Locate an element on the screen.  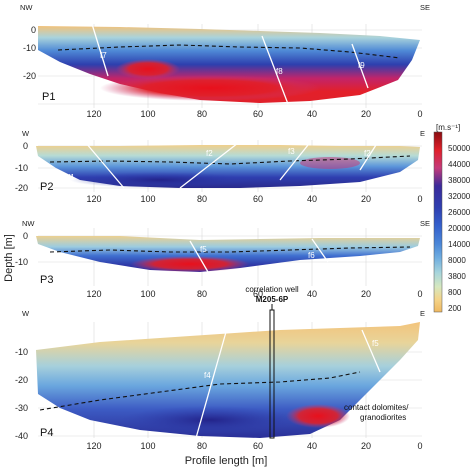
p2-fault-label: f1 is located at coordinates (71, 177).